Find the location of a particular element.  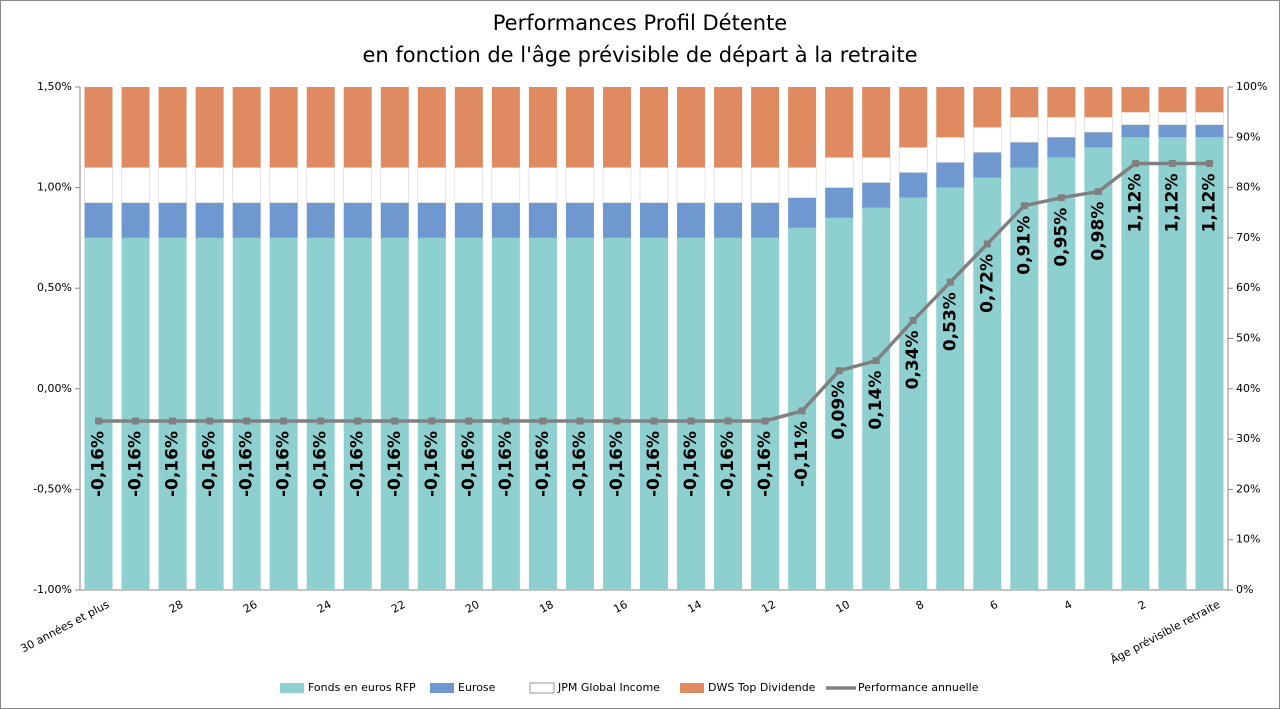

x-tick-label: 16 is located at coordinates (620, 607).